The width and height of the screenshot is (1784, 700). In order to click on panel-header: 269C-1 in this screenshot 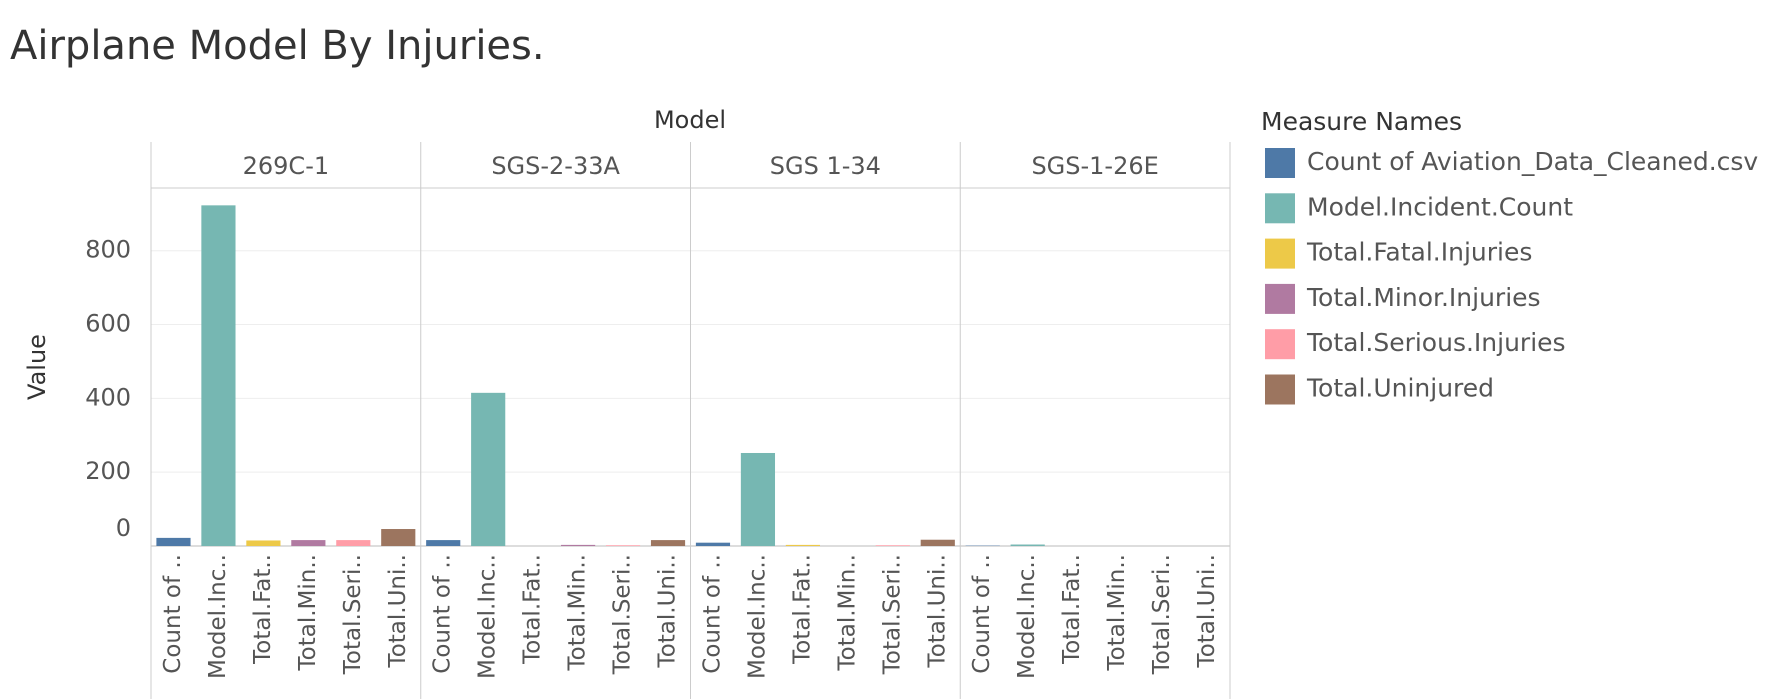, I will do `click(286, 166)`.